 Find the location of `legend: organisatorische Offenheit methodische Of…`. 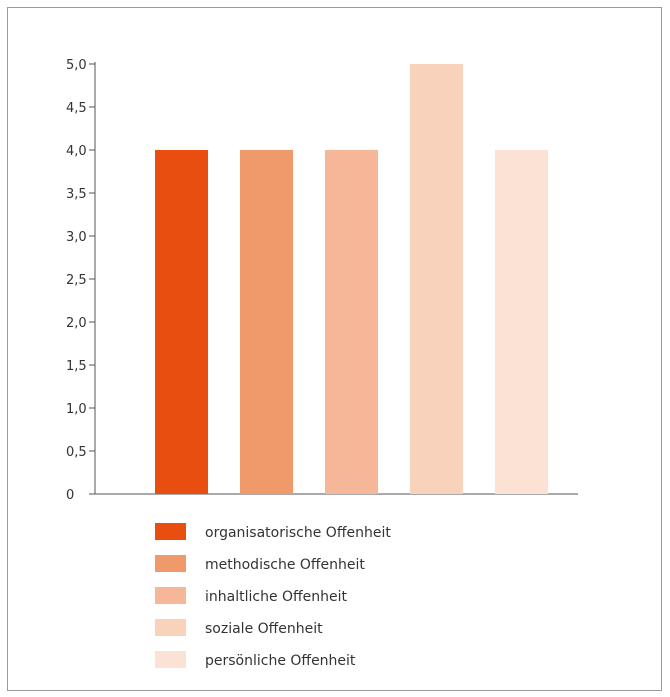

legend: organisatorische Offenheit methodische Of… is located at coordinates (273, 596).